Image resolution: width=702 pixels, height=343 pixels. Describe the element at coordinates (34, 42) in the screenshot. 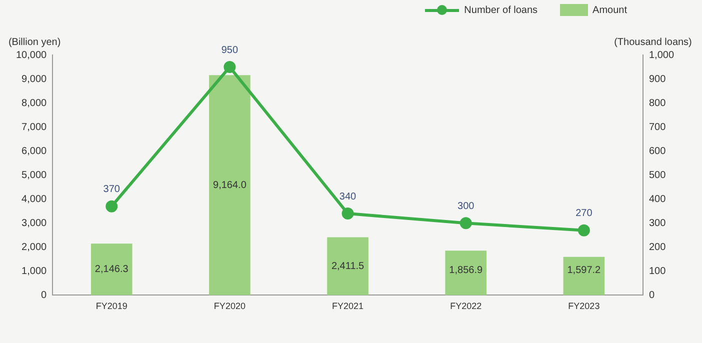

I see `y-axis-title: (Billion yen)` at that location.